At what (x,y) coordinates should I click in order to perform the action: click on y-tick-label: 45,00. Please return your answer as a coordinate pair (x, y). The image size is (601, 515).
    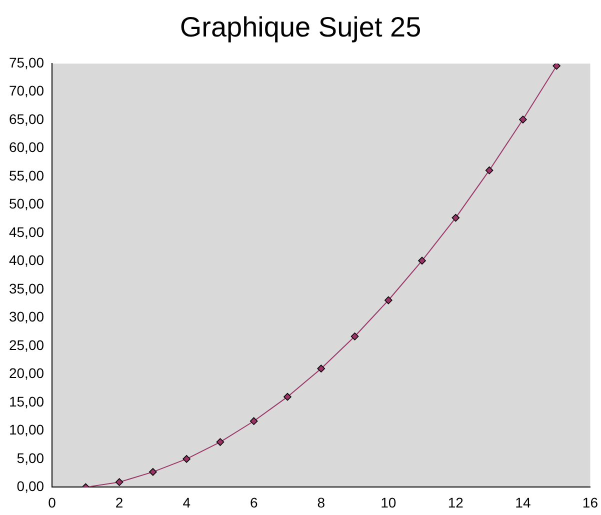
    Looking at the image, I should click on (26, 232).